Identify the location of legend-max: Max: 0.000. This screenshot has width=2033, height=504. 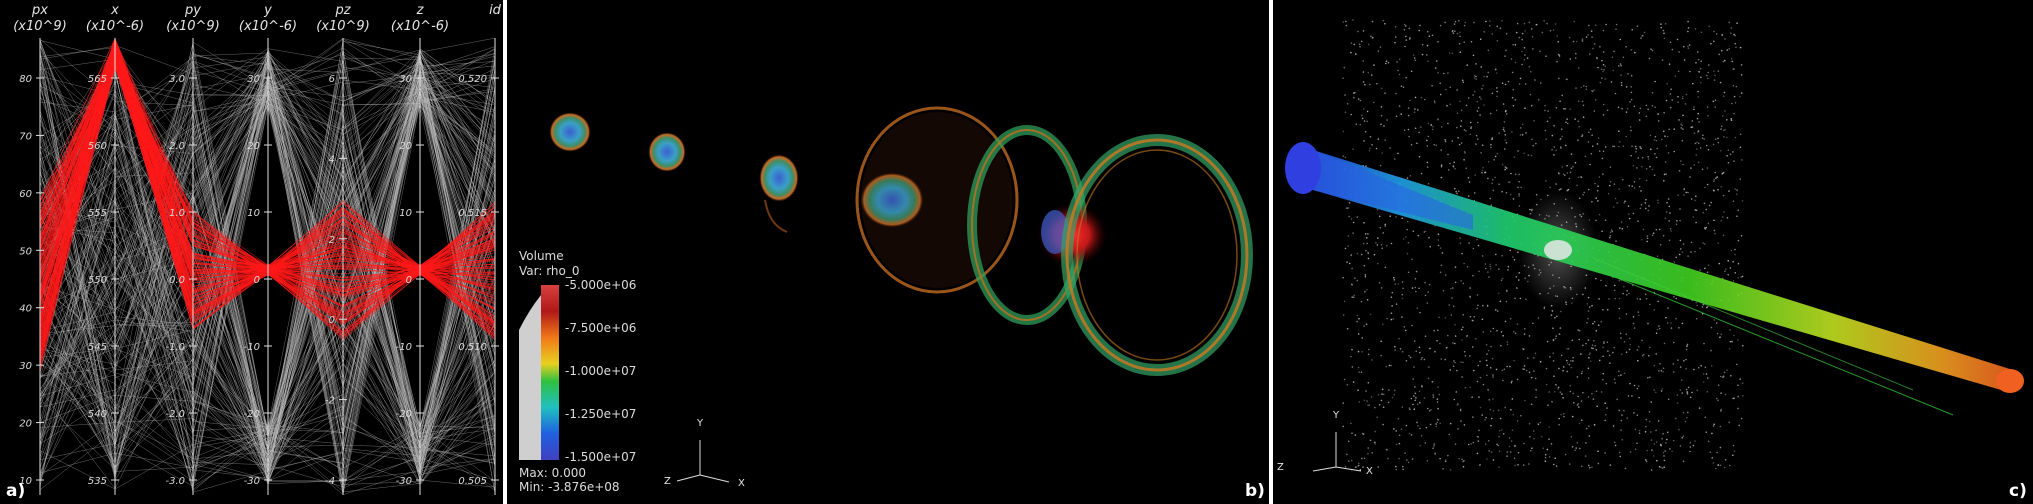
(552, 473).